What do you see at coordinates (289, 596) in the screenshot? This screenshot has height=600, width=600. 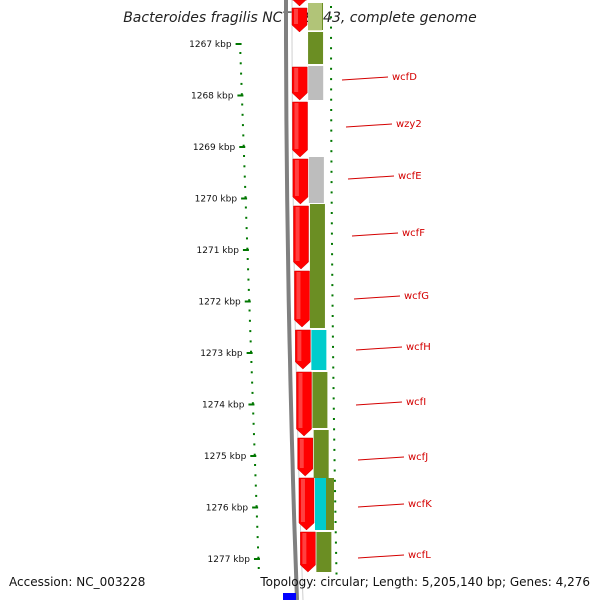 I see `blue-feature-marker` at bounding box center [289, 596].